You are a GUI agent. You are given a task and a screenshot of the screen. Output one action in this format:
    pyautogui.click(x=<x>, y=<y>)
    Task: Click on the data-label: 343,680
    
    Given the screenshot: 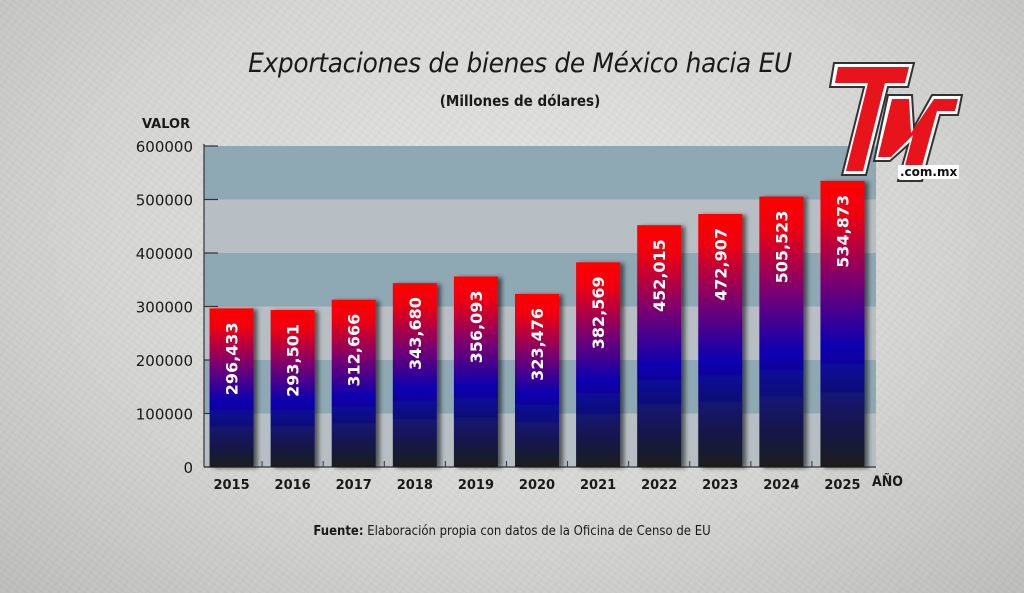 What is the action you would take?
    pyautogui.click(x=415, y=333)
    